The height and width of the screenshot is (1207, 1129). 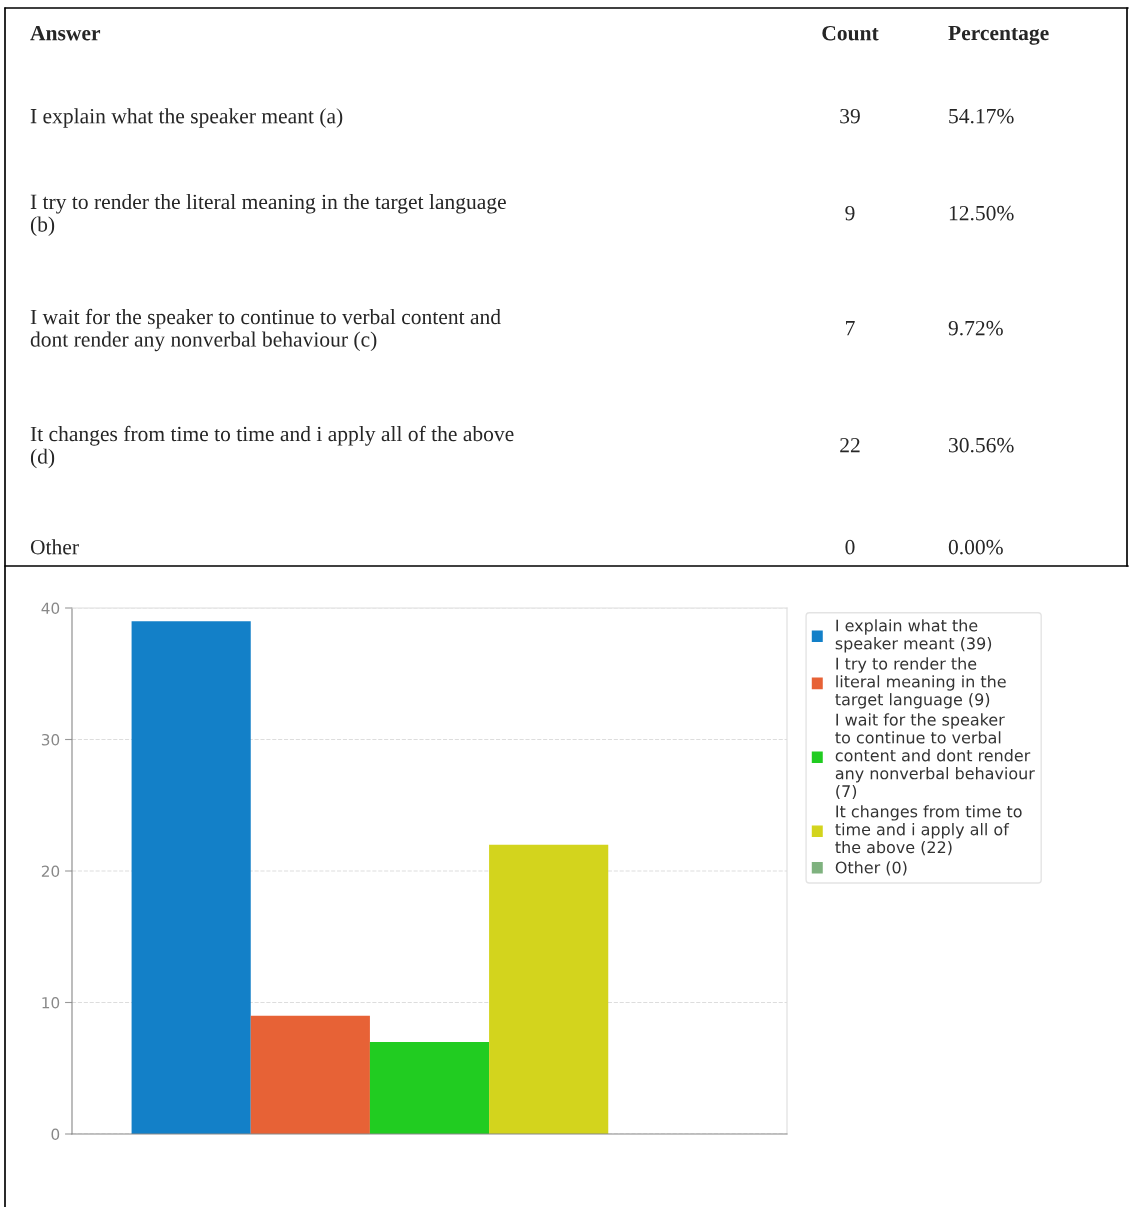 I want to click on text: Other, so click(x=54, y=547).